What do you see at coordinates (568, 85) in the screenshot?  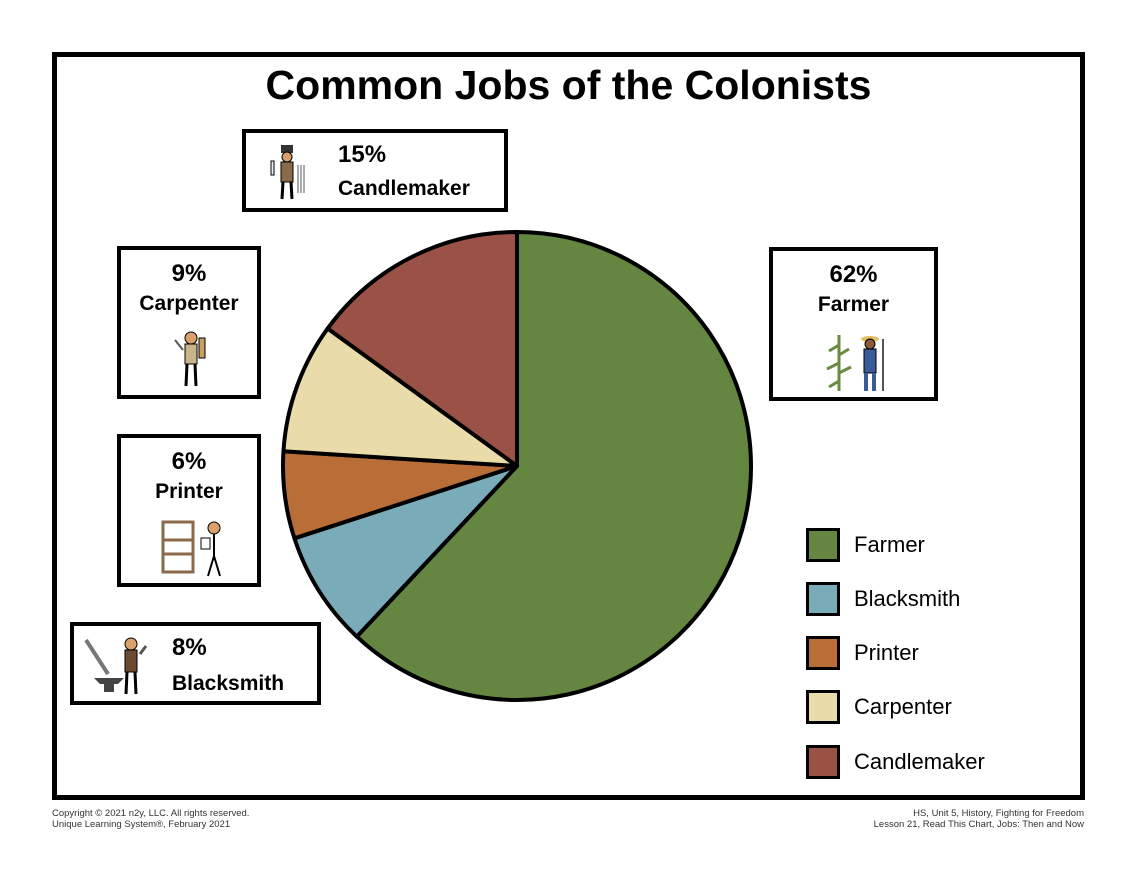 I see `chart-title: Common Jobs of the Colonists` at bounding box center [568, 85].